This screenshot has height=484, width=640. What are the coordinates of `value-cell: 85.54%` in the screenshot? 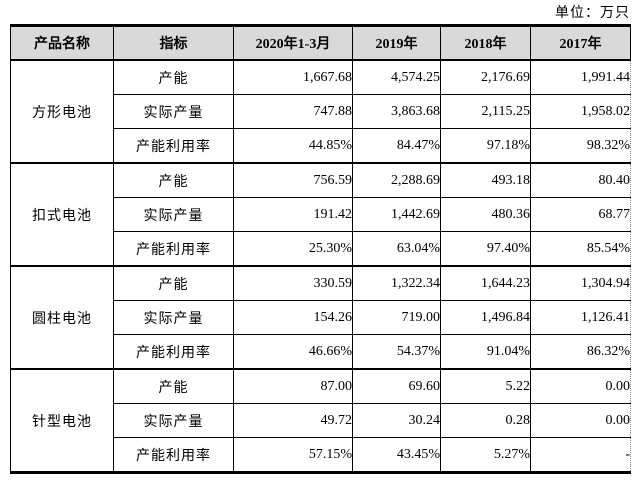 It's located at (580, 249).